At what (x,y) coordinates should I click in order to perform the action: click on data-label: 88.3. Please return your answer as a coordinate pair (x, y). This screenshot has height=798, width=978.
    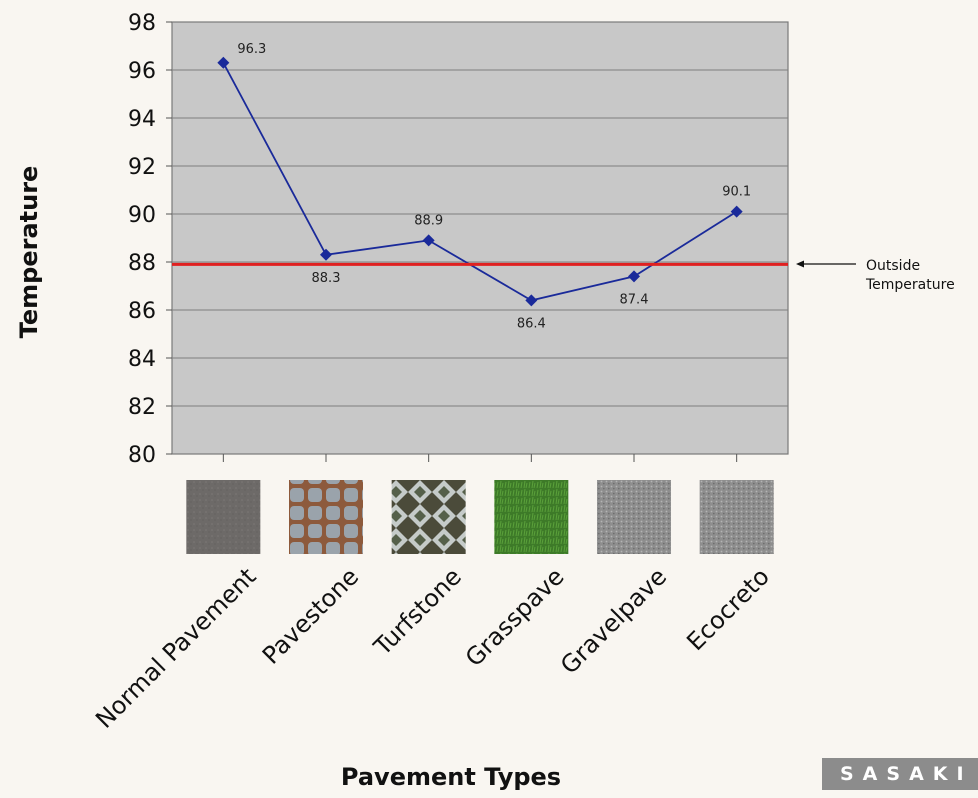
    Looking at the image, I should click on (326, 278).